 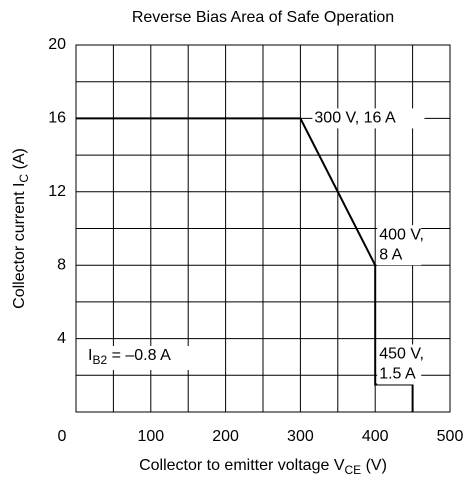 I want to click on x-tick-label: 200, so click(x=225, y=436).